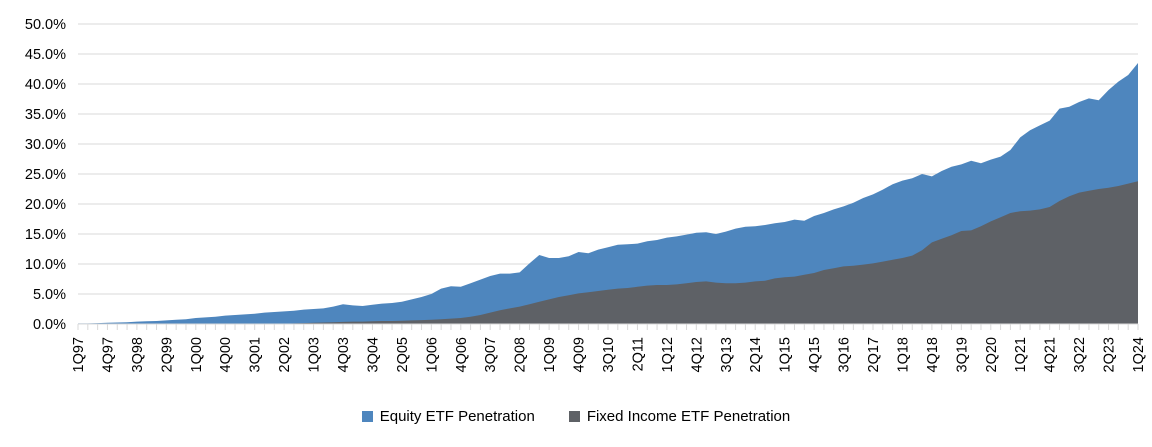  What do you see at coordinates (992, 354) in the screenshot?
I see `svg-text: 2Q20` at bounding box center [992, 354].